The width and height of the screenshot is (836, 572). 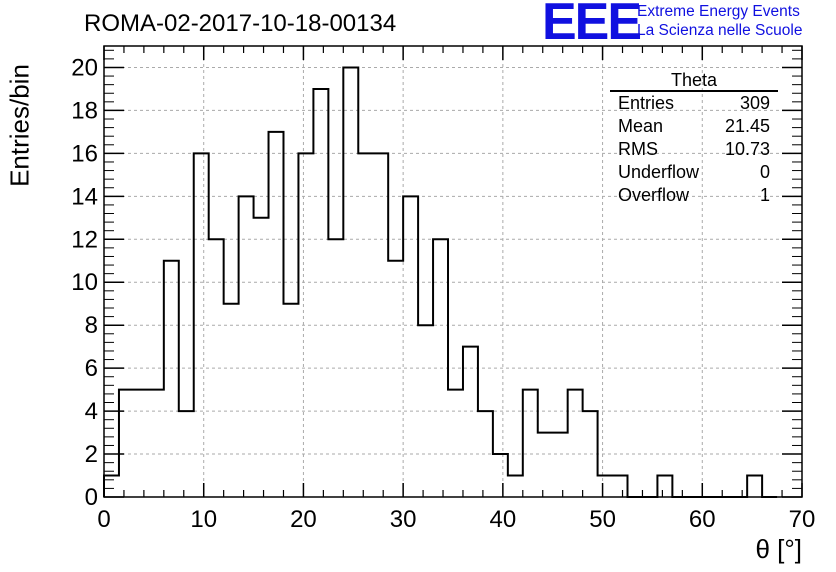 I want to click on stats-label: Mean, so click(x=641, y=126).